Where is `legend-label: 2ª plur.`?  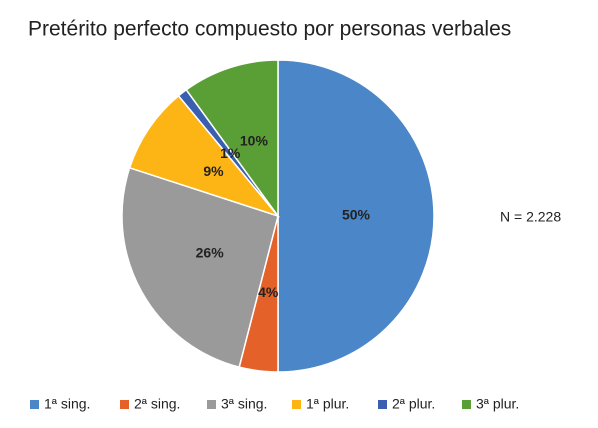 legend-label: 2ª plur. is located at coordinates (413, 404).